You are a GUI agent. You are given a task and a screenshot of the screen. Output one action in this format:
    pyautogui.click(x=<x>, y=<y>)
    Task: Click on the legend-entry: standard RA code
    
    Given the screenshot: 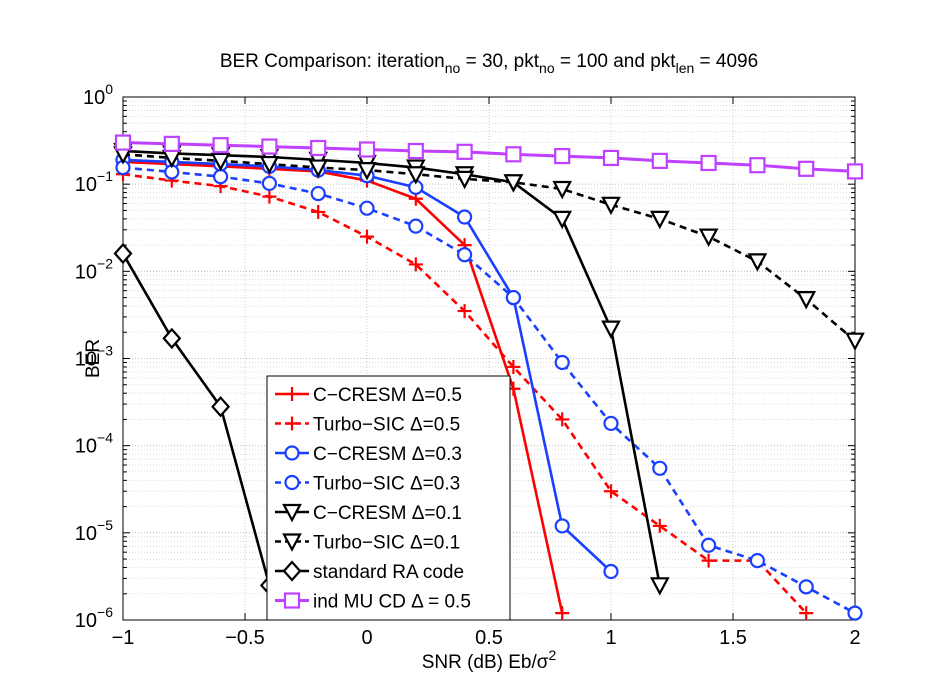 What is the action you would take?
    pyautogui.click(x=369, y=571)
    